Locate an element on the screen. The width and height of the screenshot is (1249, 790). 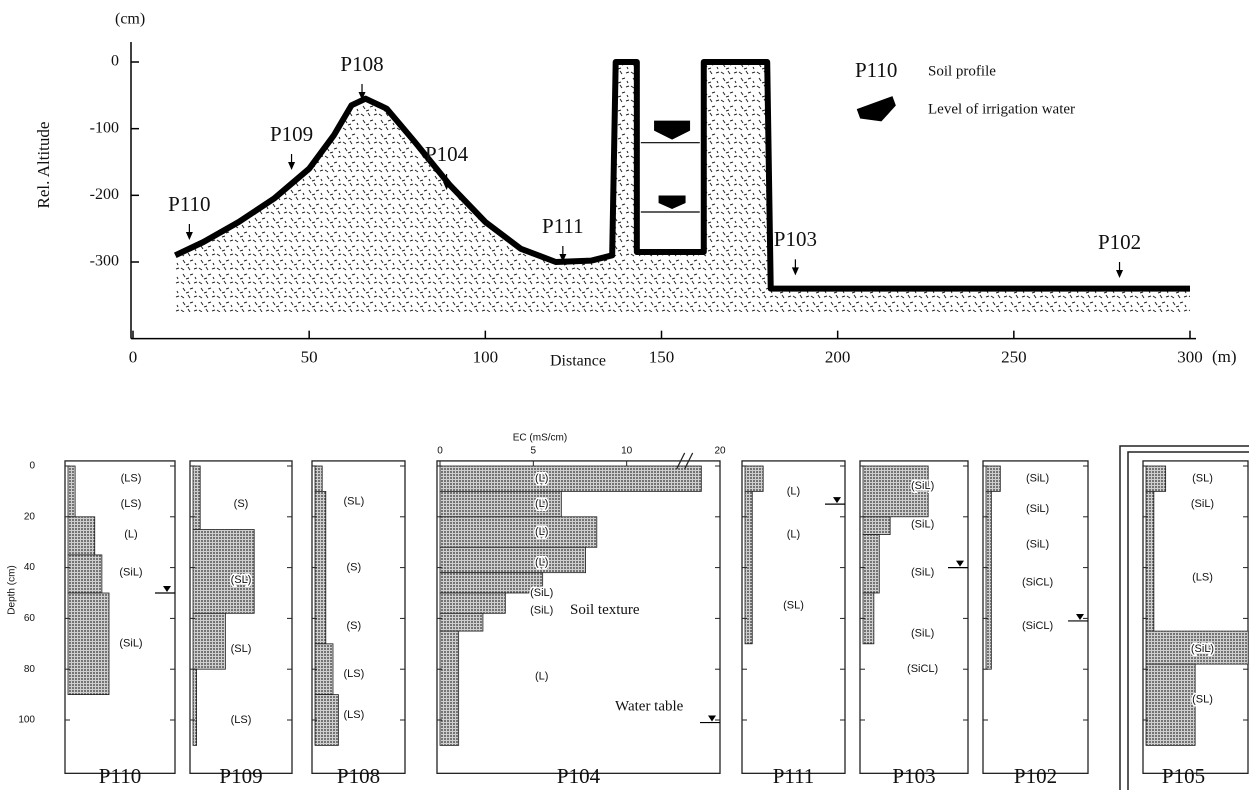
x-tick-label: 250 is located at coordinates (1014, 357).